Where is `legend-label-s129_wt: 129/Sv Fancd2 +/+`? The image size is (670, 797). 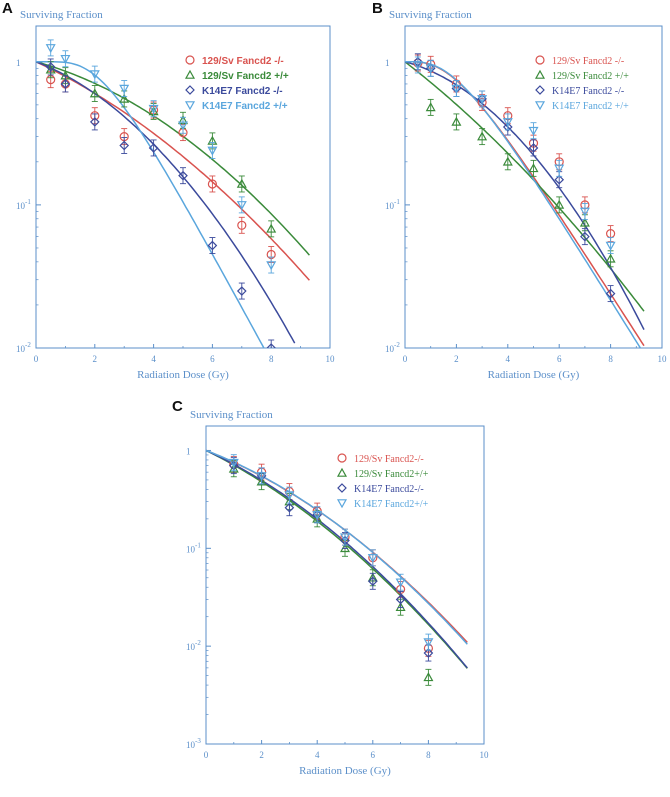
legend-label-s129_wt: 129/Sv Fancd2 +/+ is located at coordinates (245, 76).